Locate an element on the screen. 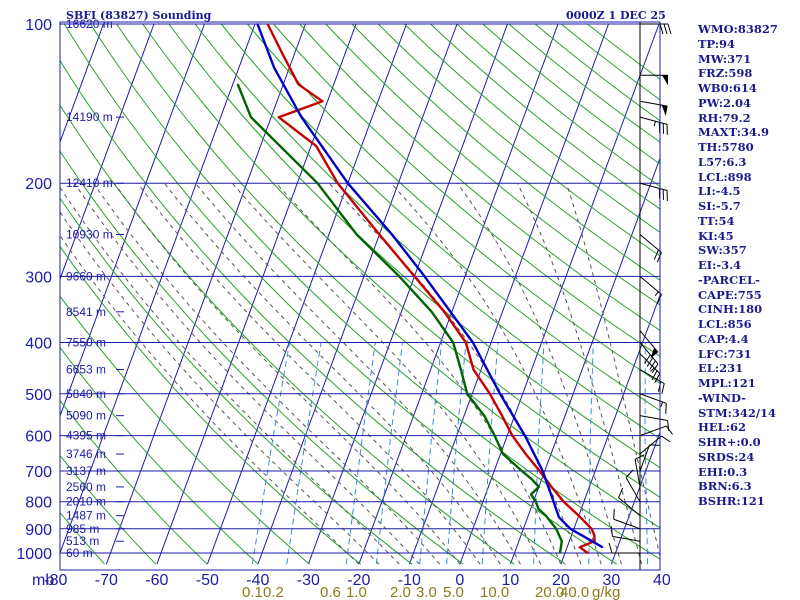  height-label: 7550 m is located at coordinates (86, 342).